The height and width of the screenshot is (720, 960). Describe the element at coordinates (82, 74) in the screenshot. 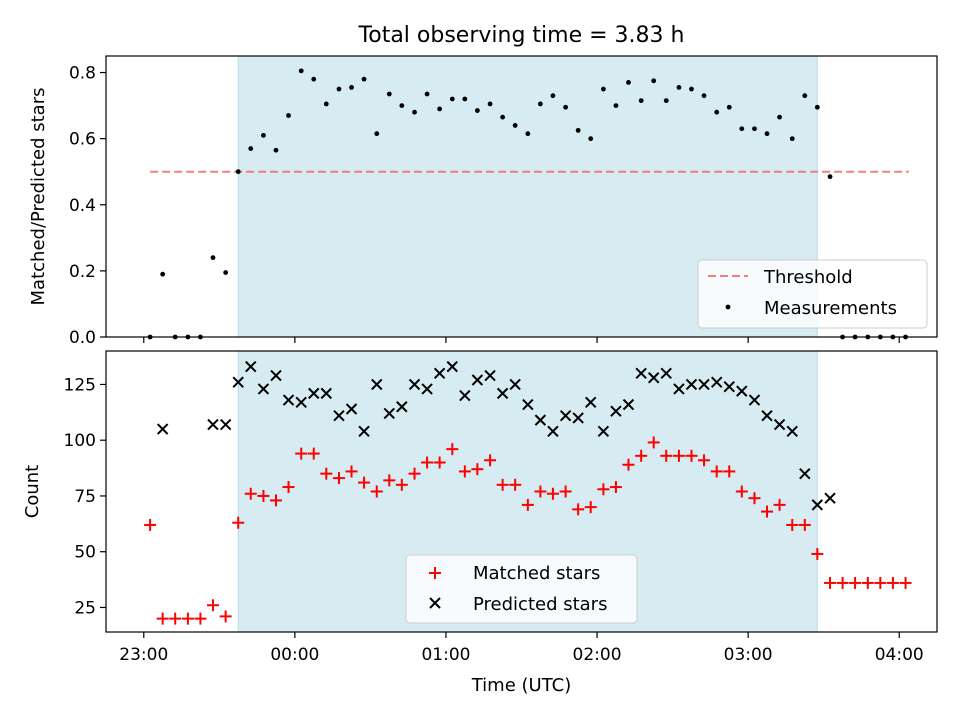

I see `top-y-tick-label: 0.8` at that location.